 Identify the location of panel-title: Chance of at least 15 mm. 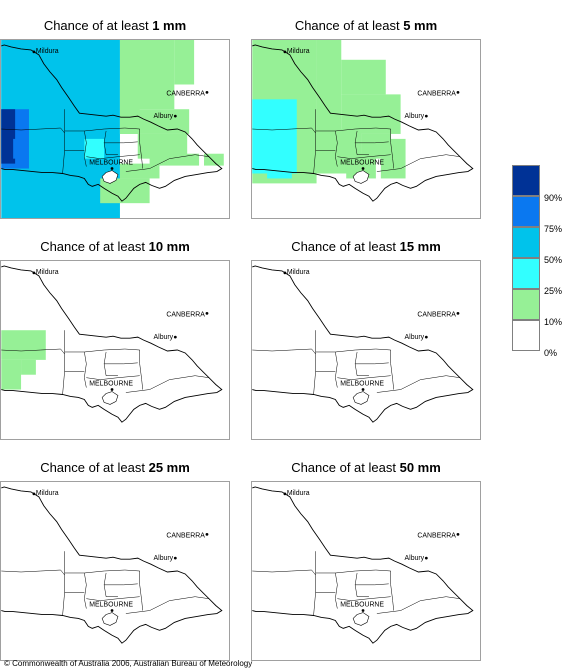
(366, 247).